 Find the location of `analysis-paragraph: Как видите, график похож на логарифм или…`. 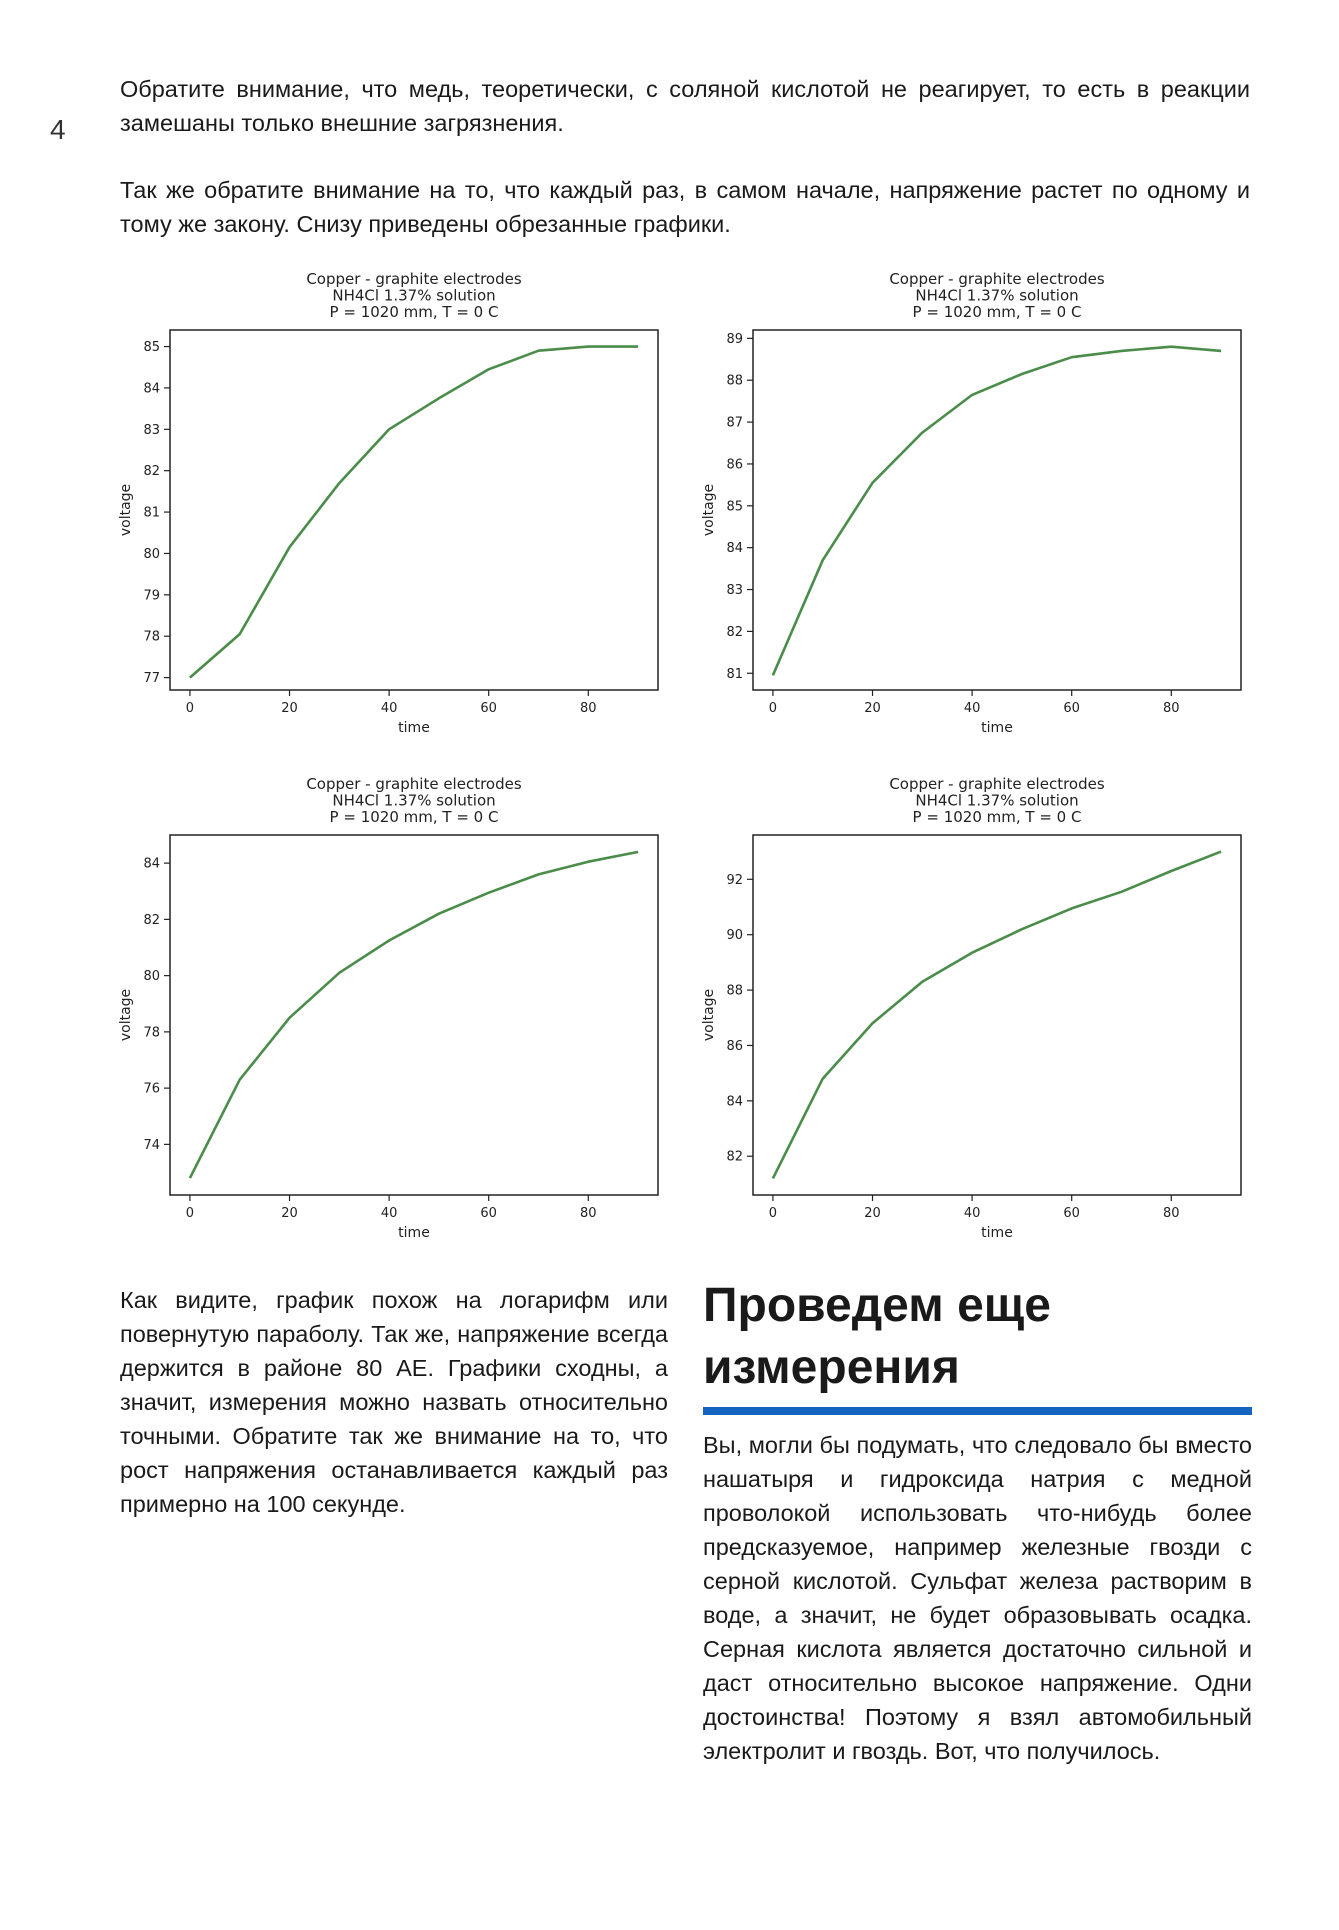

analysis-paragraph: Как видите, график похож на логарифм или… is located at coordinates (394, 1402).